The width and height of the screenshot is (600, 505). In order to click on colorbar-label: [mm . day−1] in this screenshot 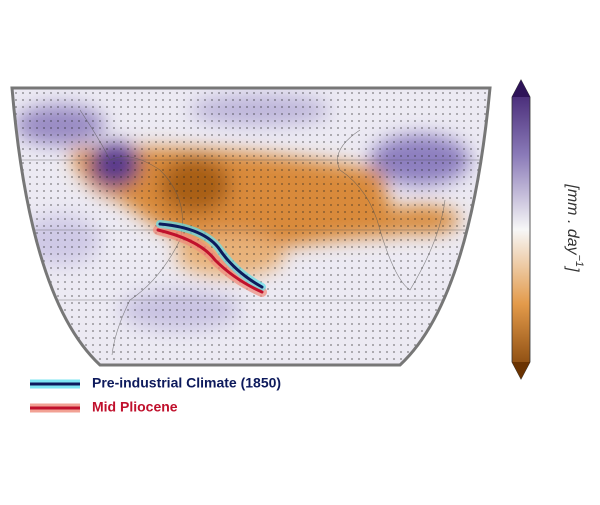, I will do `click(574, 227)`.